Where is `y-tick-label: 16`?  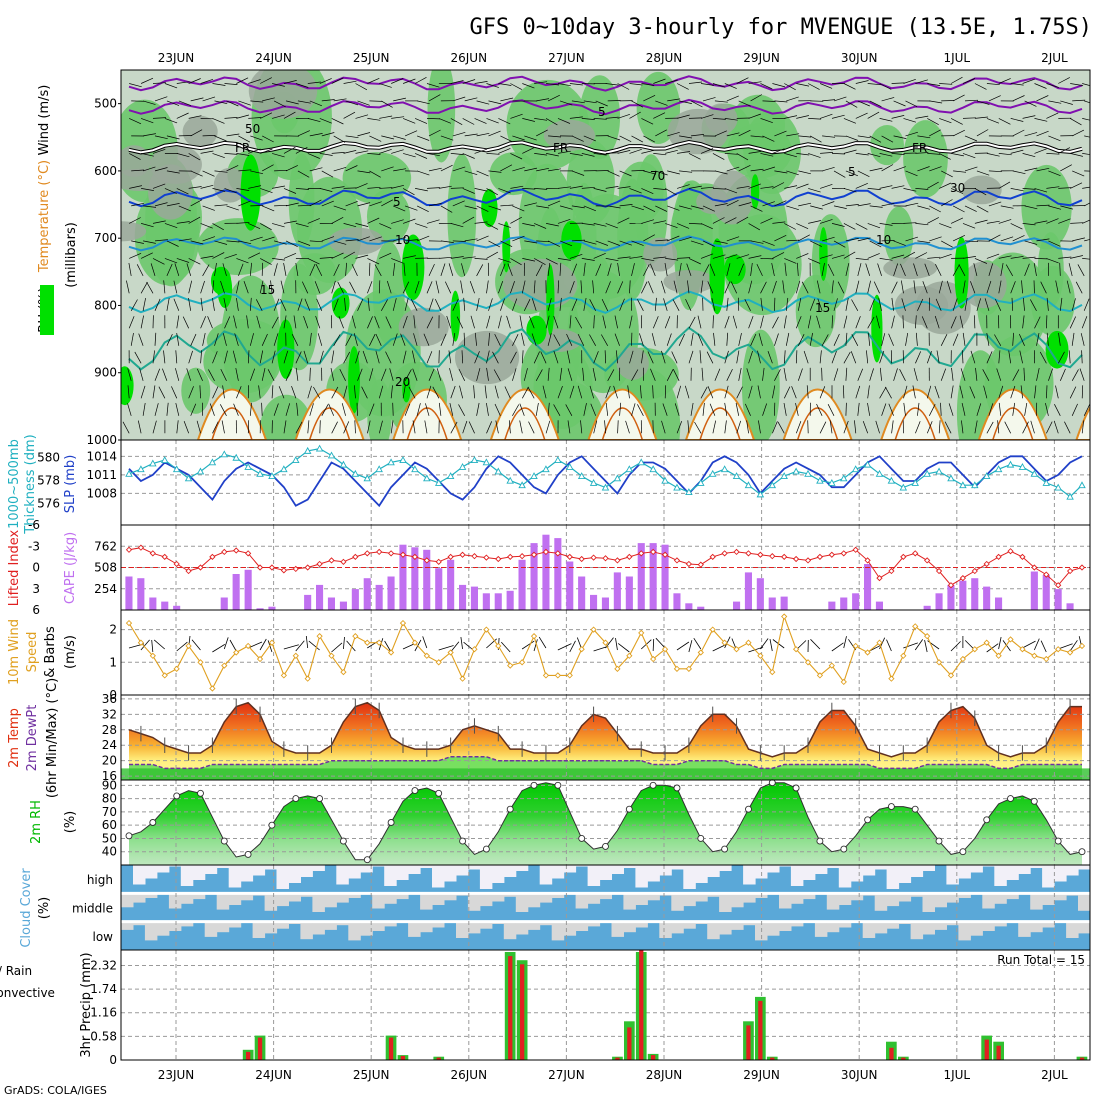
y-tick-label: 16 is located at coordinates (109, 776).